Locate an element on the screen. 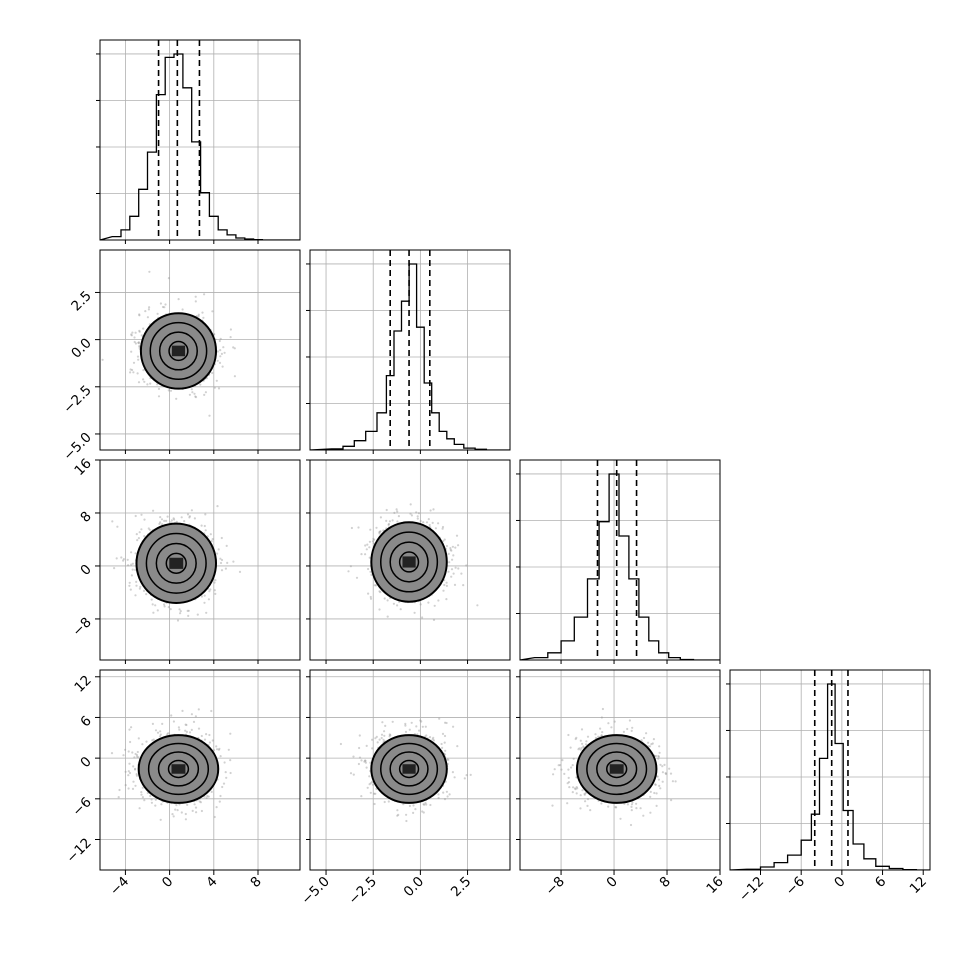 The image size is (970, 970). density-peak is located at coordinates (409, 562).